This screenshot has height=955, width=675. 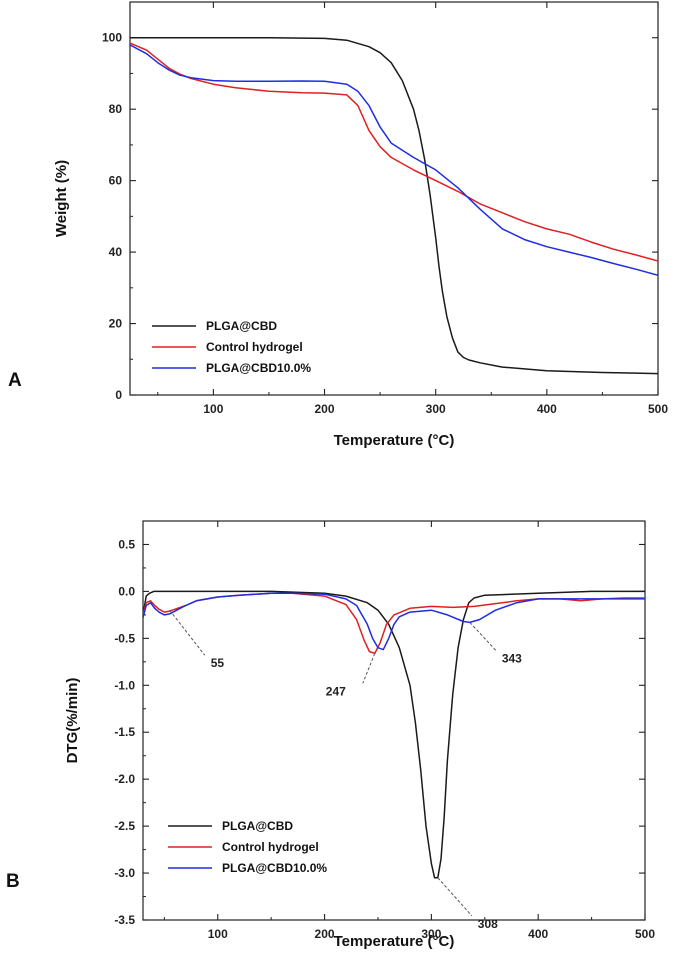 I want to click on y-tick-label: -2.5, so click(x=124, y=826).